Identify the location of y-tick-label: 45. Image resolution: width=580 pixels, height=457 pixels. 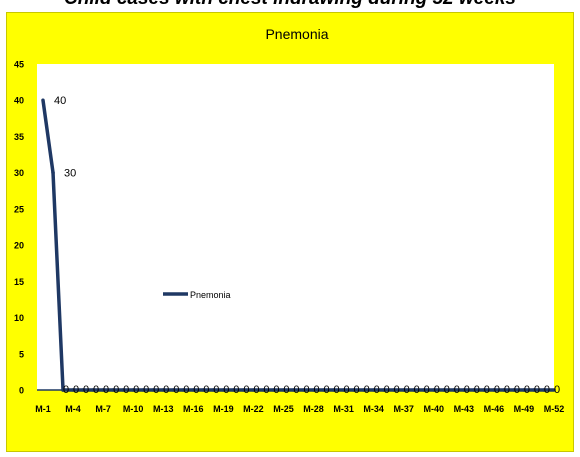
(19, 65).